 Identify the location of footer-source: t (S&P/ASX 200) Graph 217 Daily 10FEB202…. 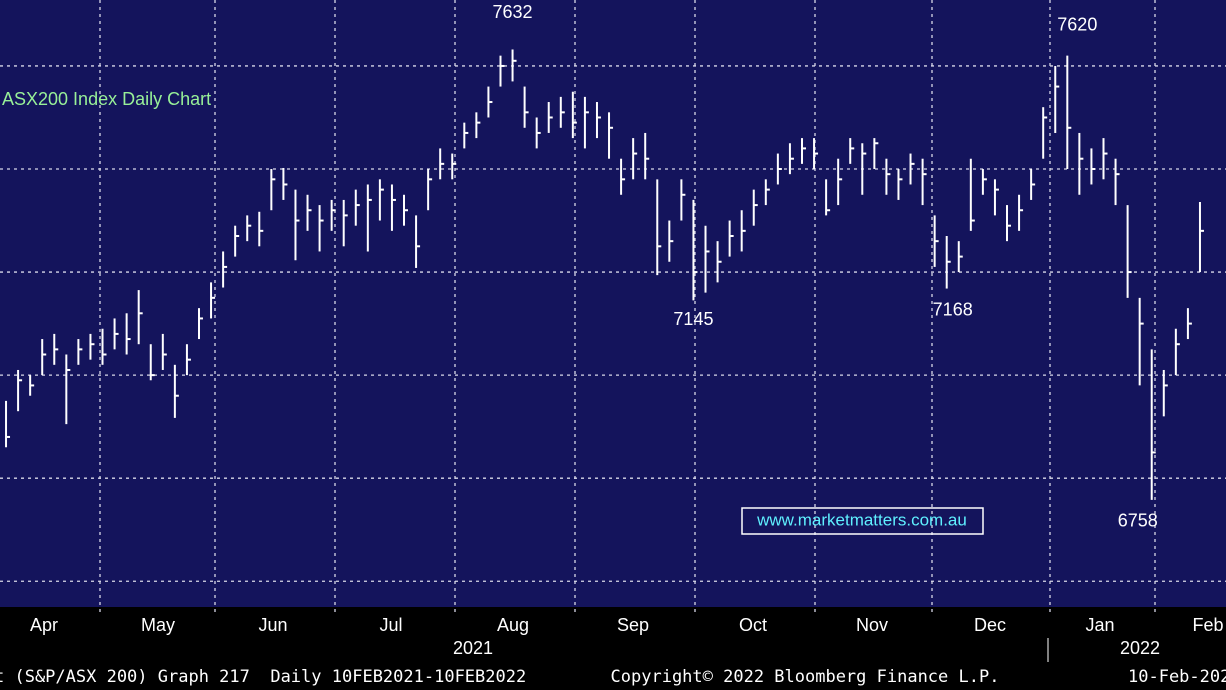
(263, 677).